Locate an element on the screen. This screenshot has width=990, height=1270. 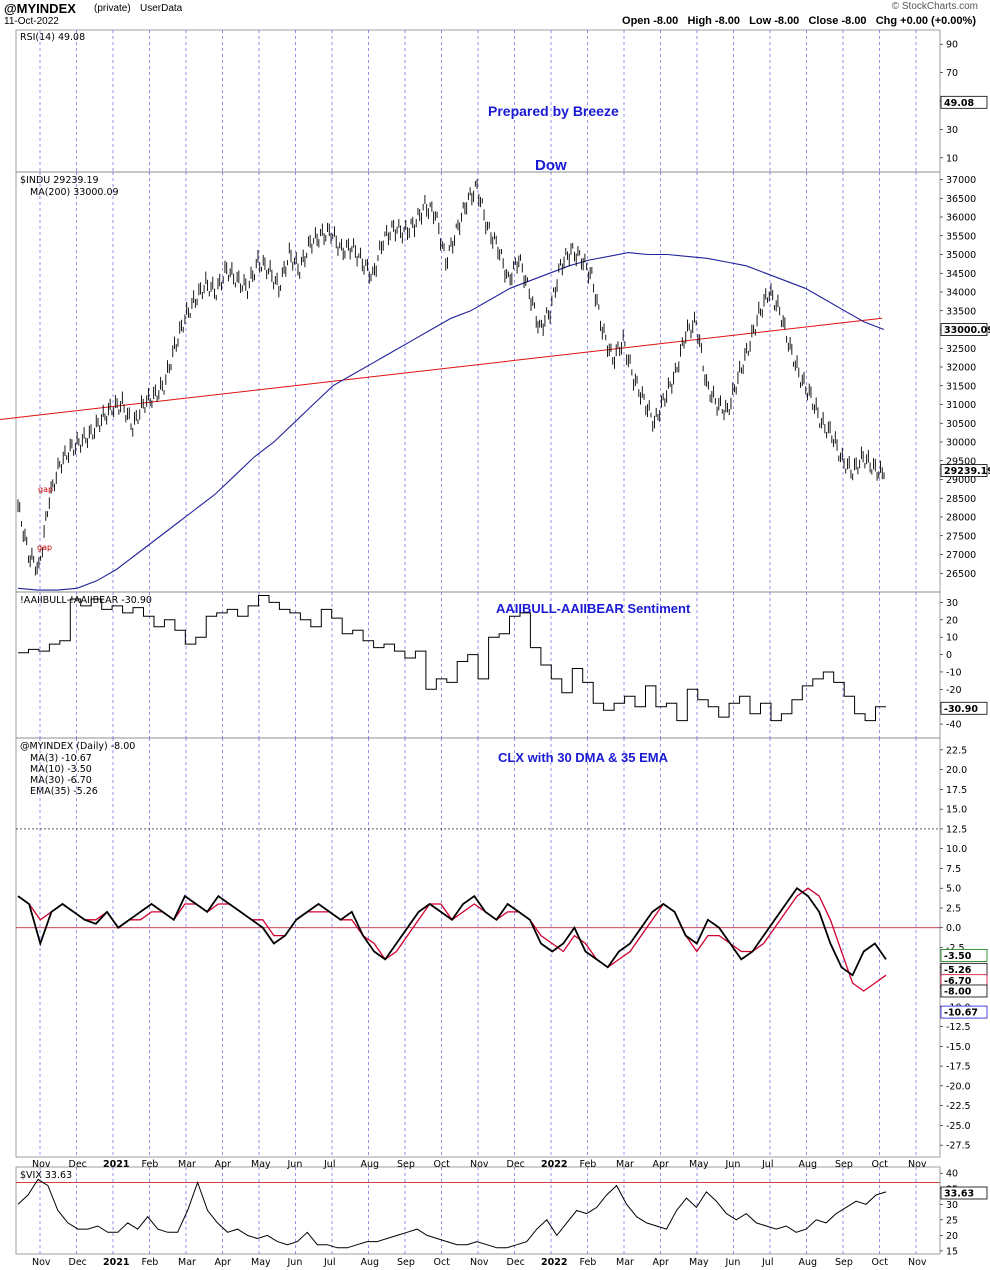
y-tick-label: 34500 is located at coordinates (961, 274).